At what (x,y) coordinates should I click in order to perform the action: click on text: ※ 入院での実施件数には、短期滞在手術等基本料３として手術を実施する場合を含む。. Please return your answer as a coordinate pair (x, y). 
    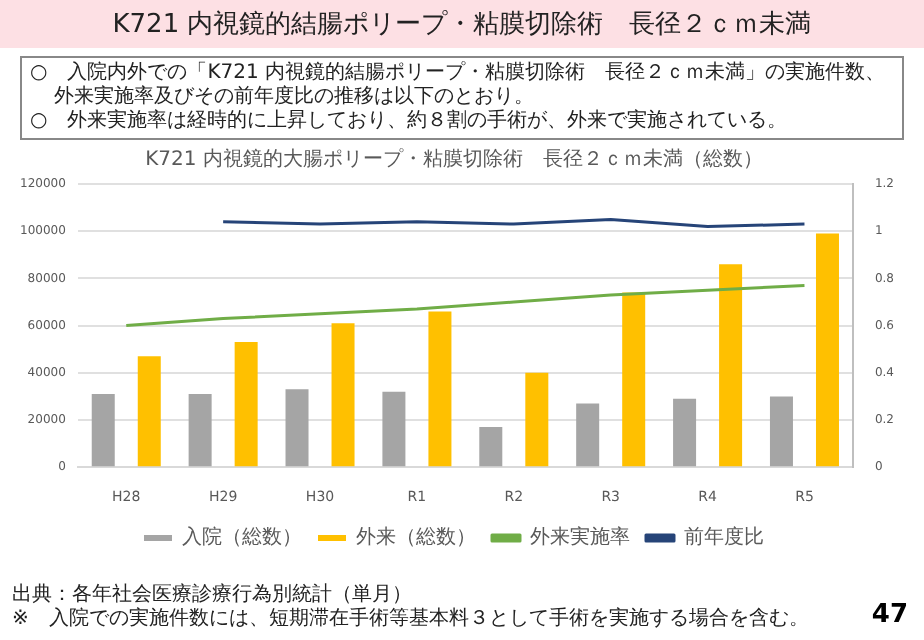
    Looking at the image, I should click on (410, 620).